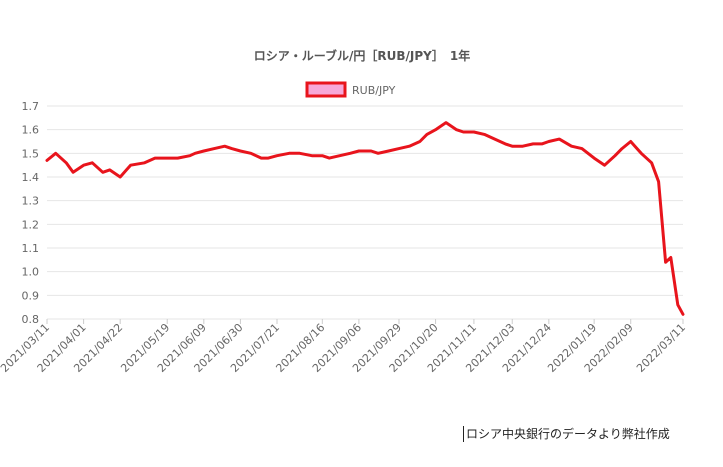 The width and height of the screenshot is (723, 467). What do you see at coordinates (31, 177) in the screenshot?
I see `y-tick-label: 1.4` at bounding box center [31, 177].